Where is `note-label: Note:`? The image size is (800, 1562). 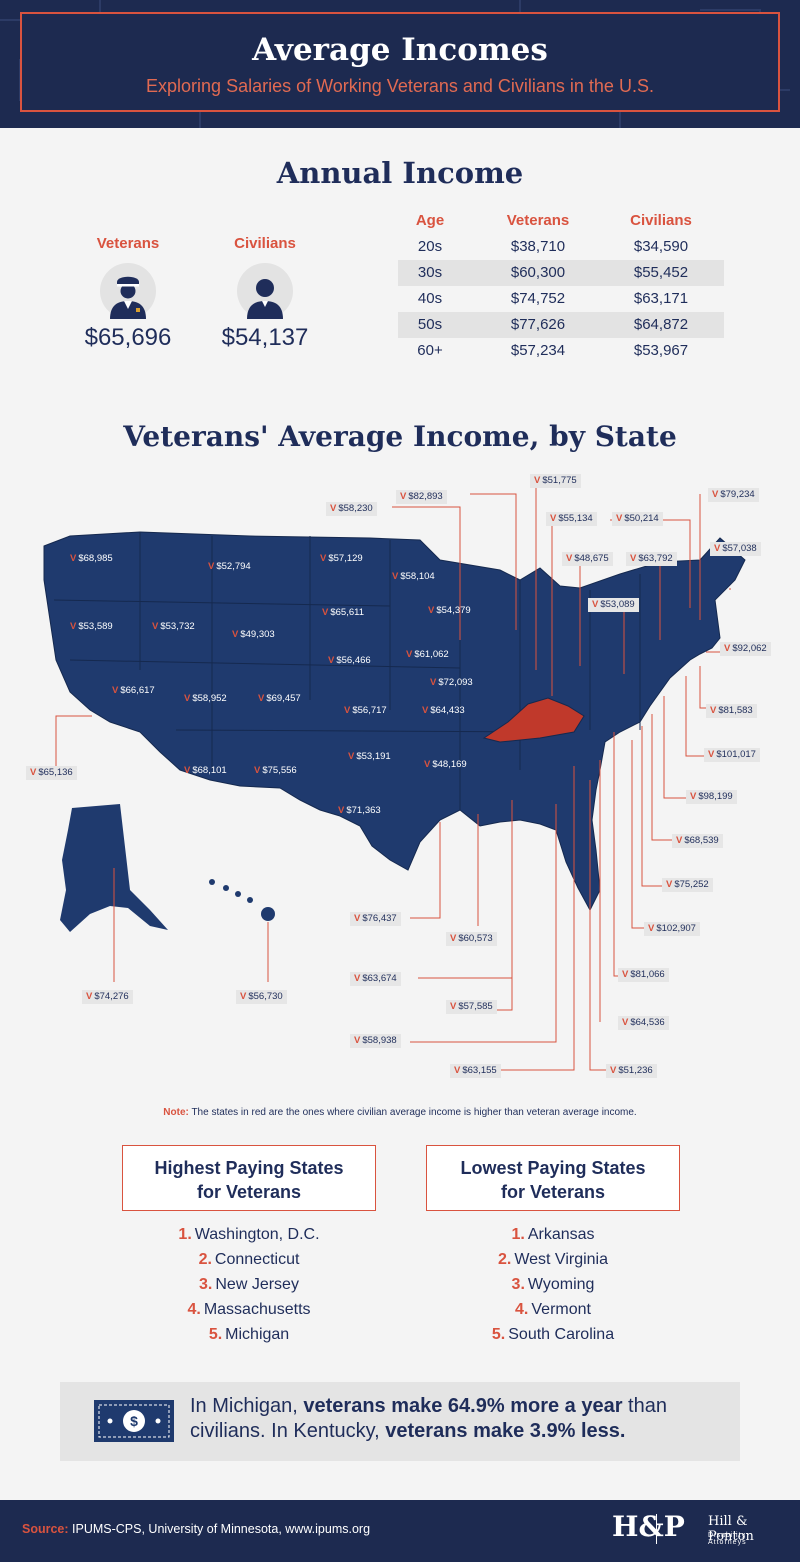
note-label: Note: is located at coordinates (176, 1112).